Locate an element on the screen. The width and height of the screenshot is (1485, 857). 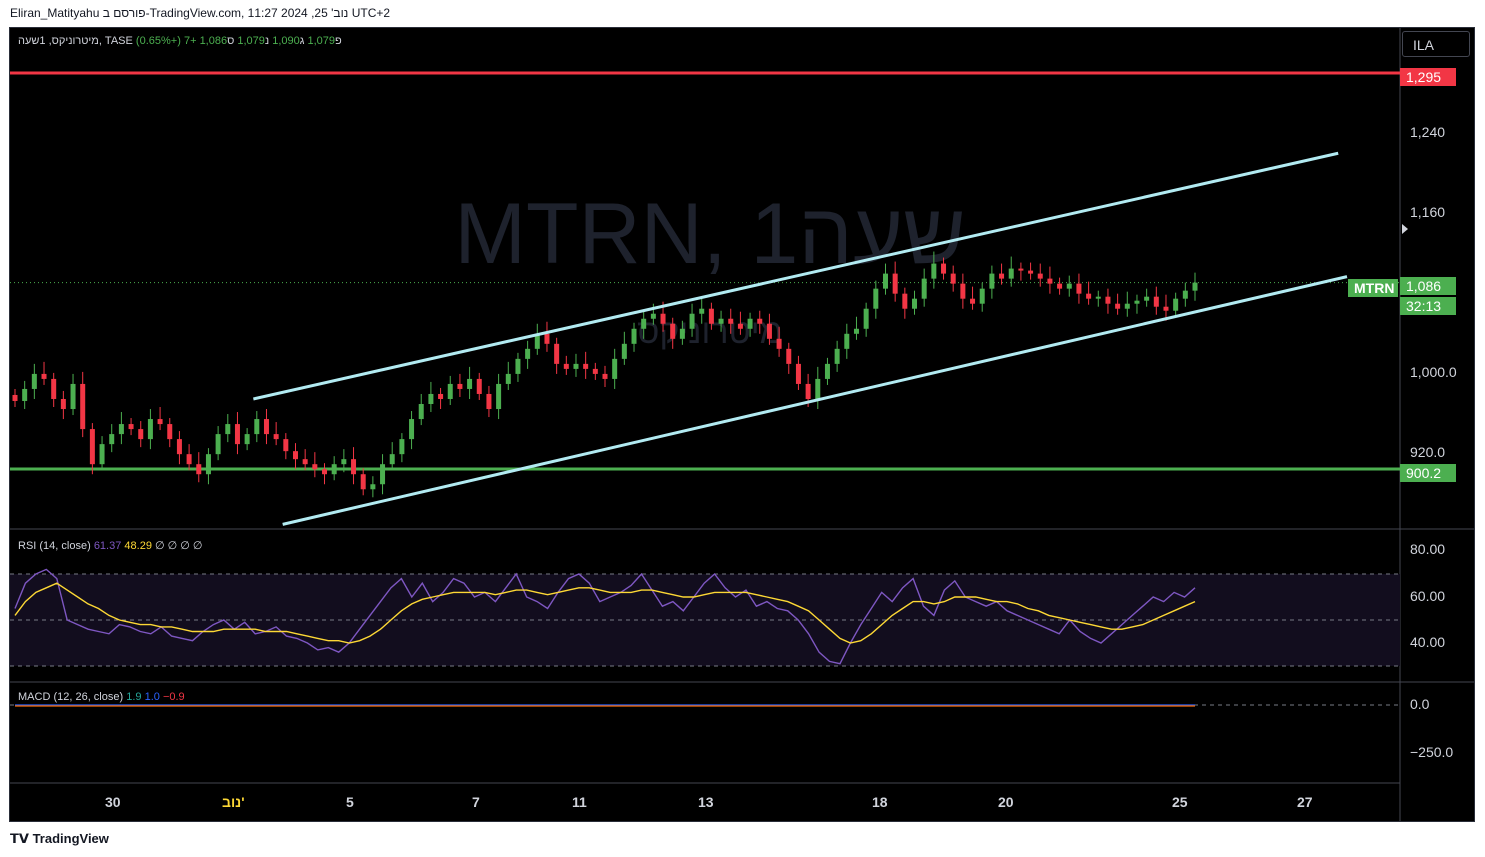
legend-change: +7 (+0.65%) is located at coordinates (166, 41).